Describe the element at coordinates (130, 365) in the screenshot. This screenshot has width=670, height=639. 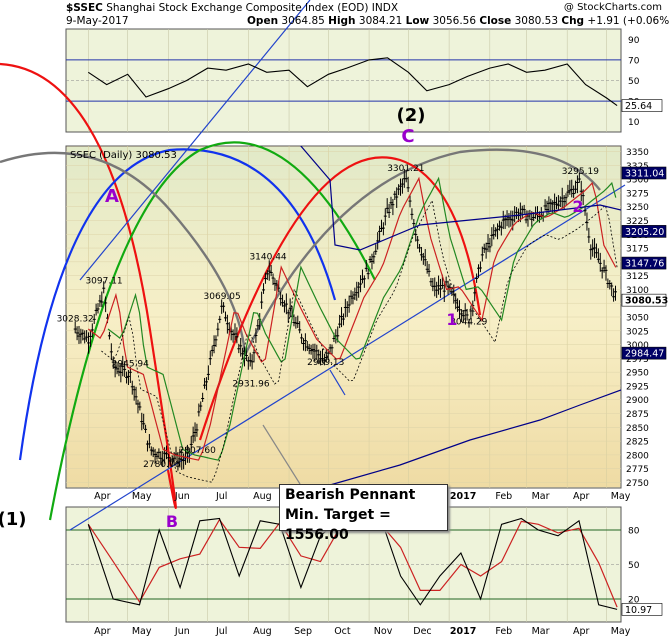
I see `peak-label: 2945.94` at that location.